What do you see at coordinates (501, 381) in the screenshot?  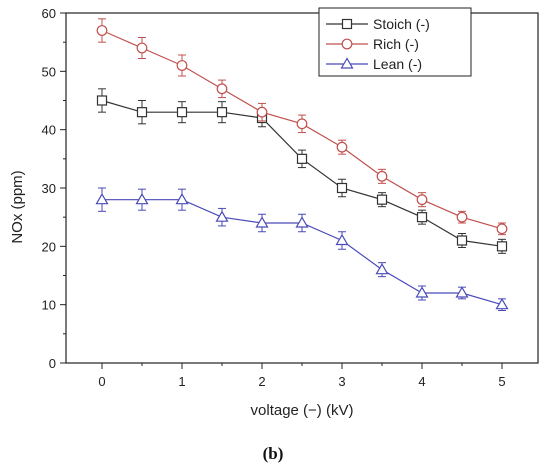 I see `x-tick-label: 5` at bounding box center [501, 381].